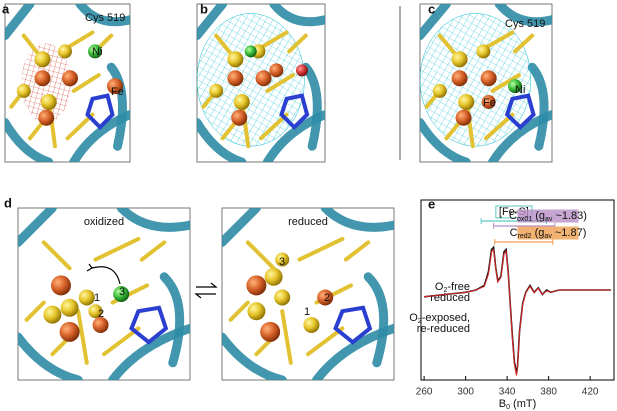 The image size is (617, 411). I want to click on panel-letter: b, so click(204, 8).